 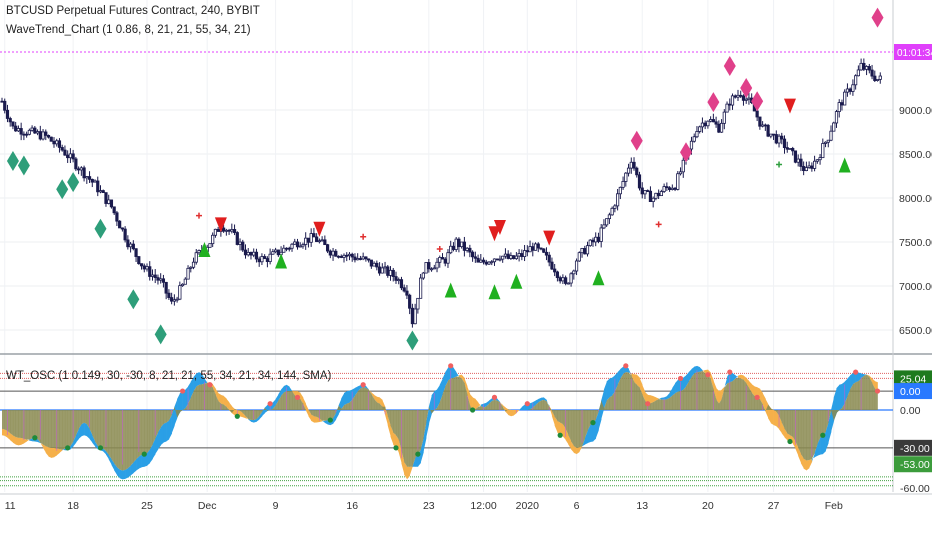 What do you see at coordinates (636, 140) in the screenshot?
I see `sell-diamond-marker` at bounding box center [636, 140].